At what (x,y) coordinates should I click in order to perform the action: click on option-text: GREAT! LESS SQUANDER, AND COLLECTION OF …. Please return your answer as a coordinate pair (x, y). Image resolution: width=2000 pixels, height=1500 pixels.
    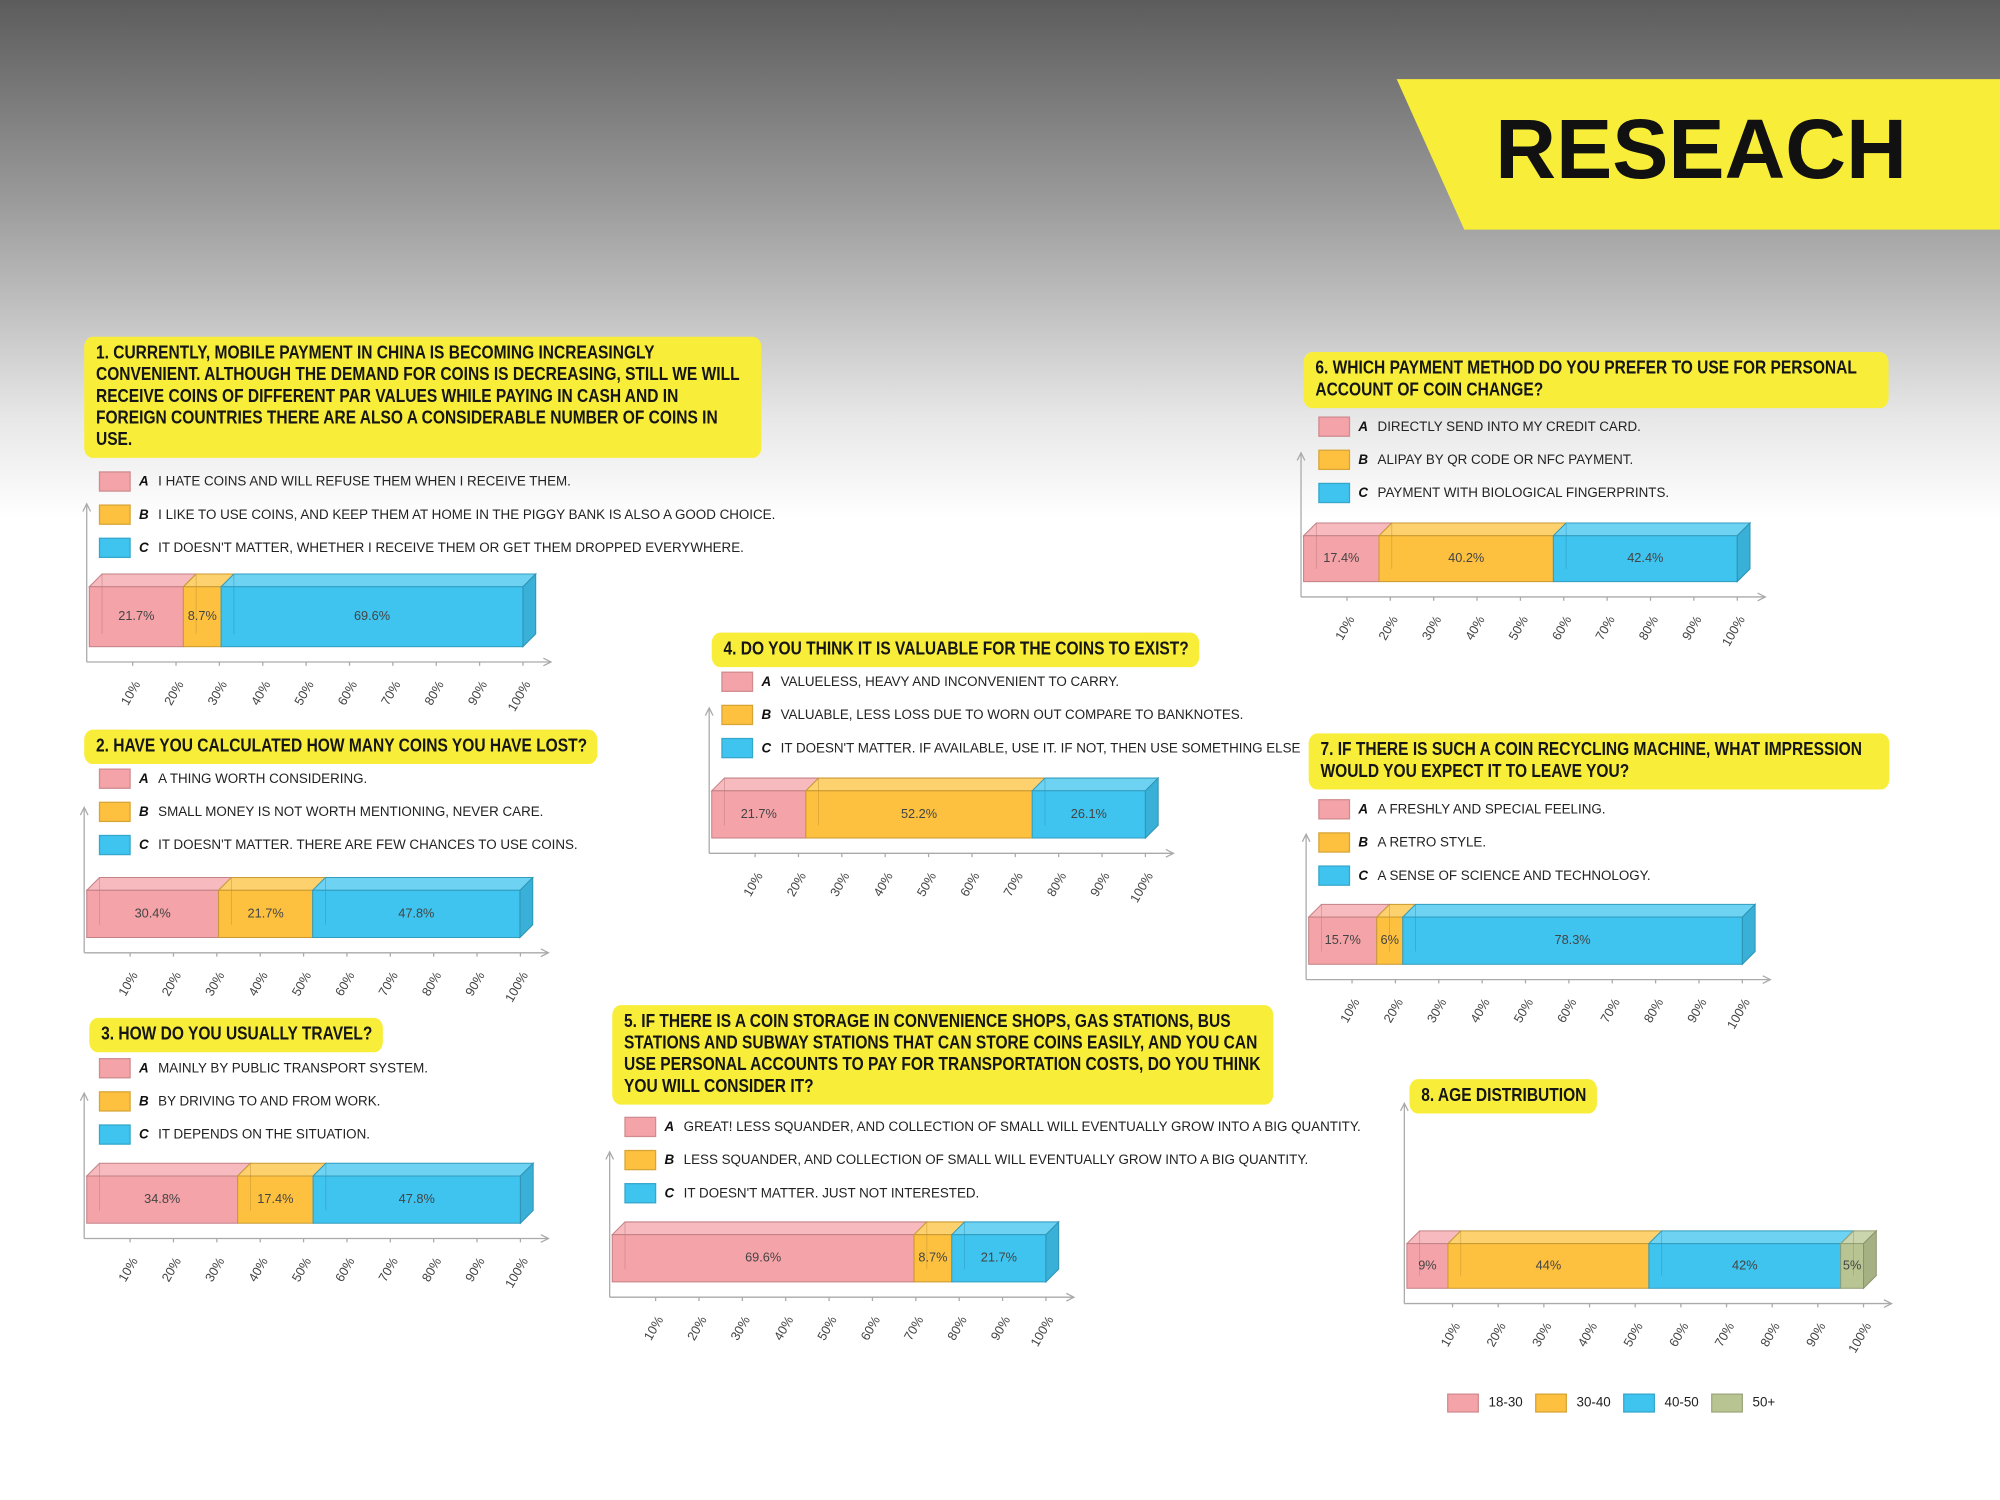
    Looking at the image, I should click on (1022, 1126).